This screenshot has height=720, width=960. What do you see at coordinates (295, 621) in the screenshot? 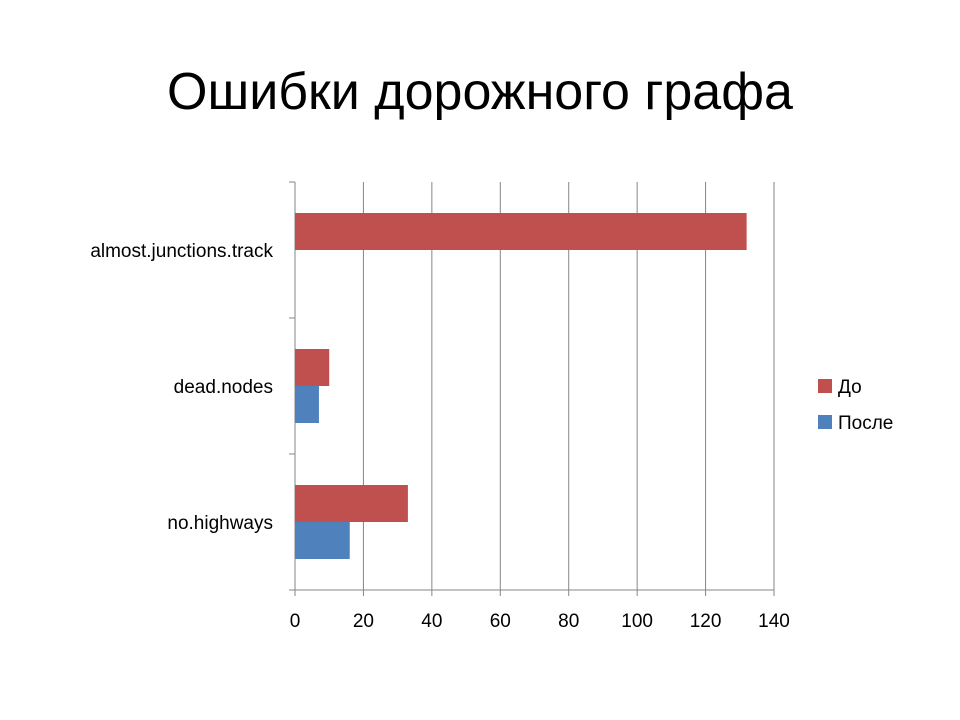
I see `x-tick-label: 0` at bounding box center [295, 621].